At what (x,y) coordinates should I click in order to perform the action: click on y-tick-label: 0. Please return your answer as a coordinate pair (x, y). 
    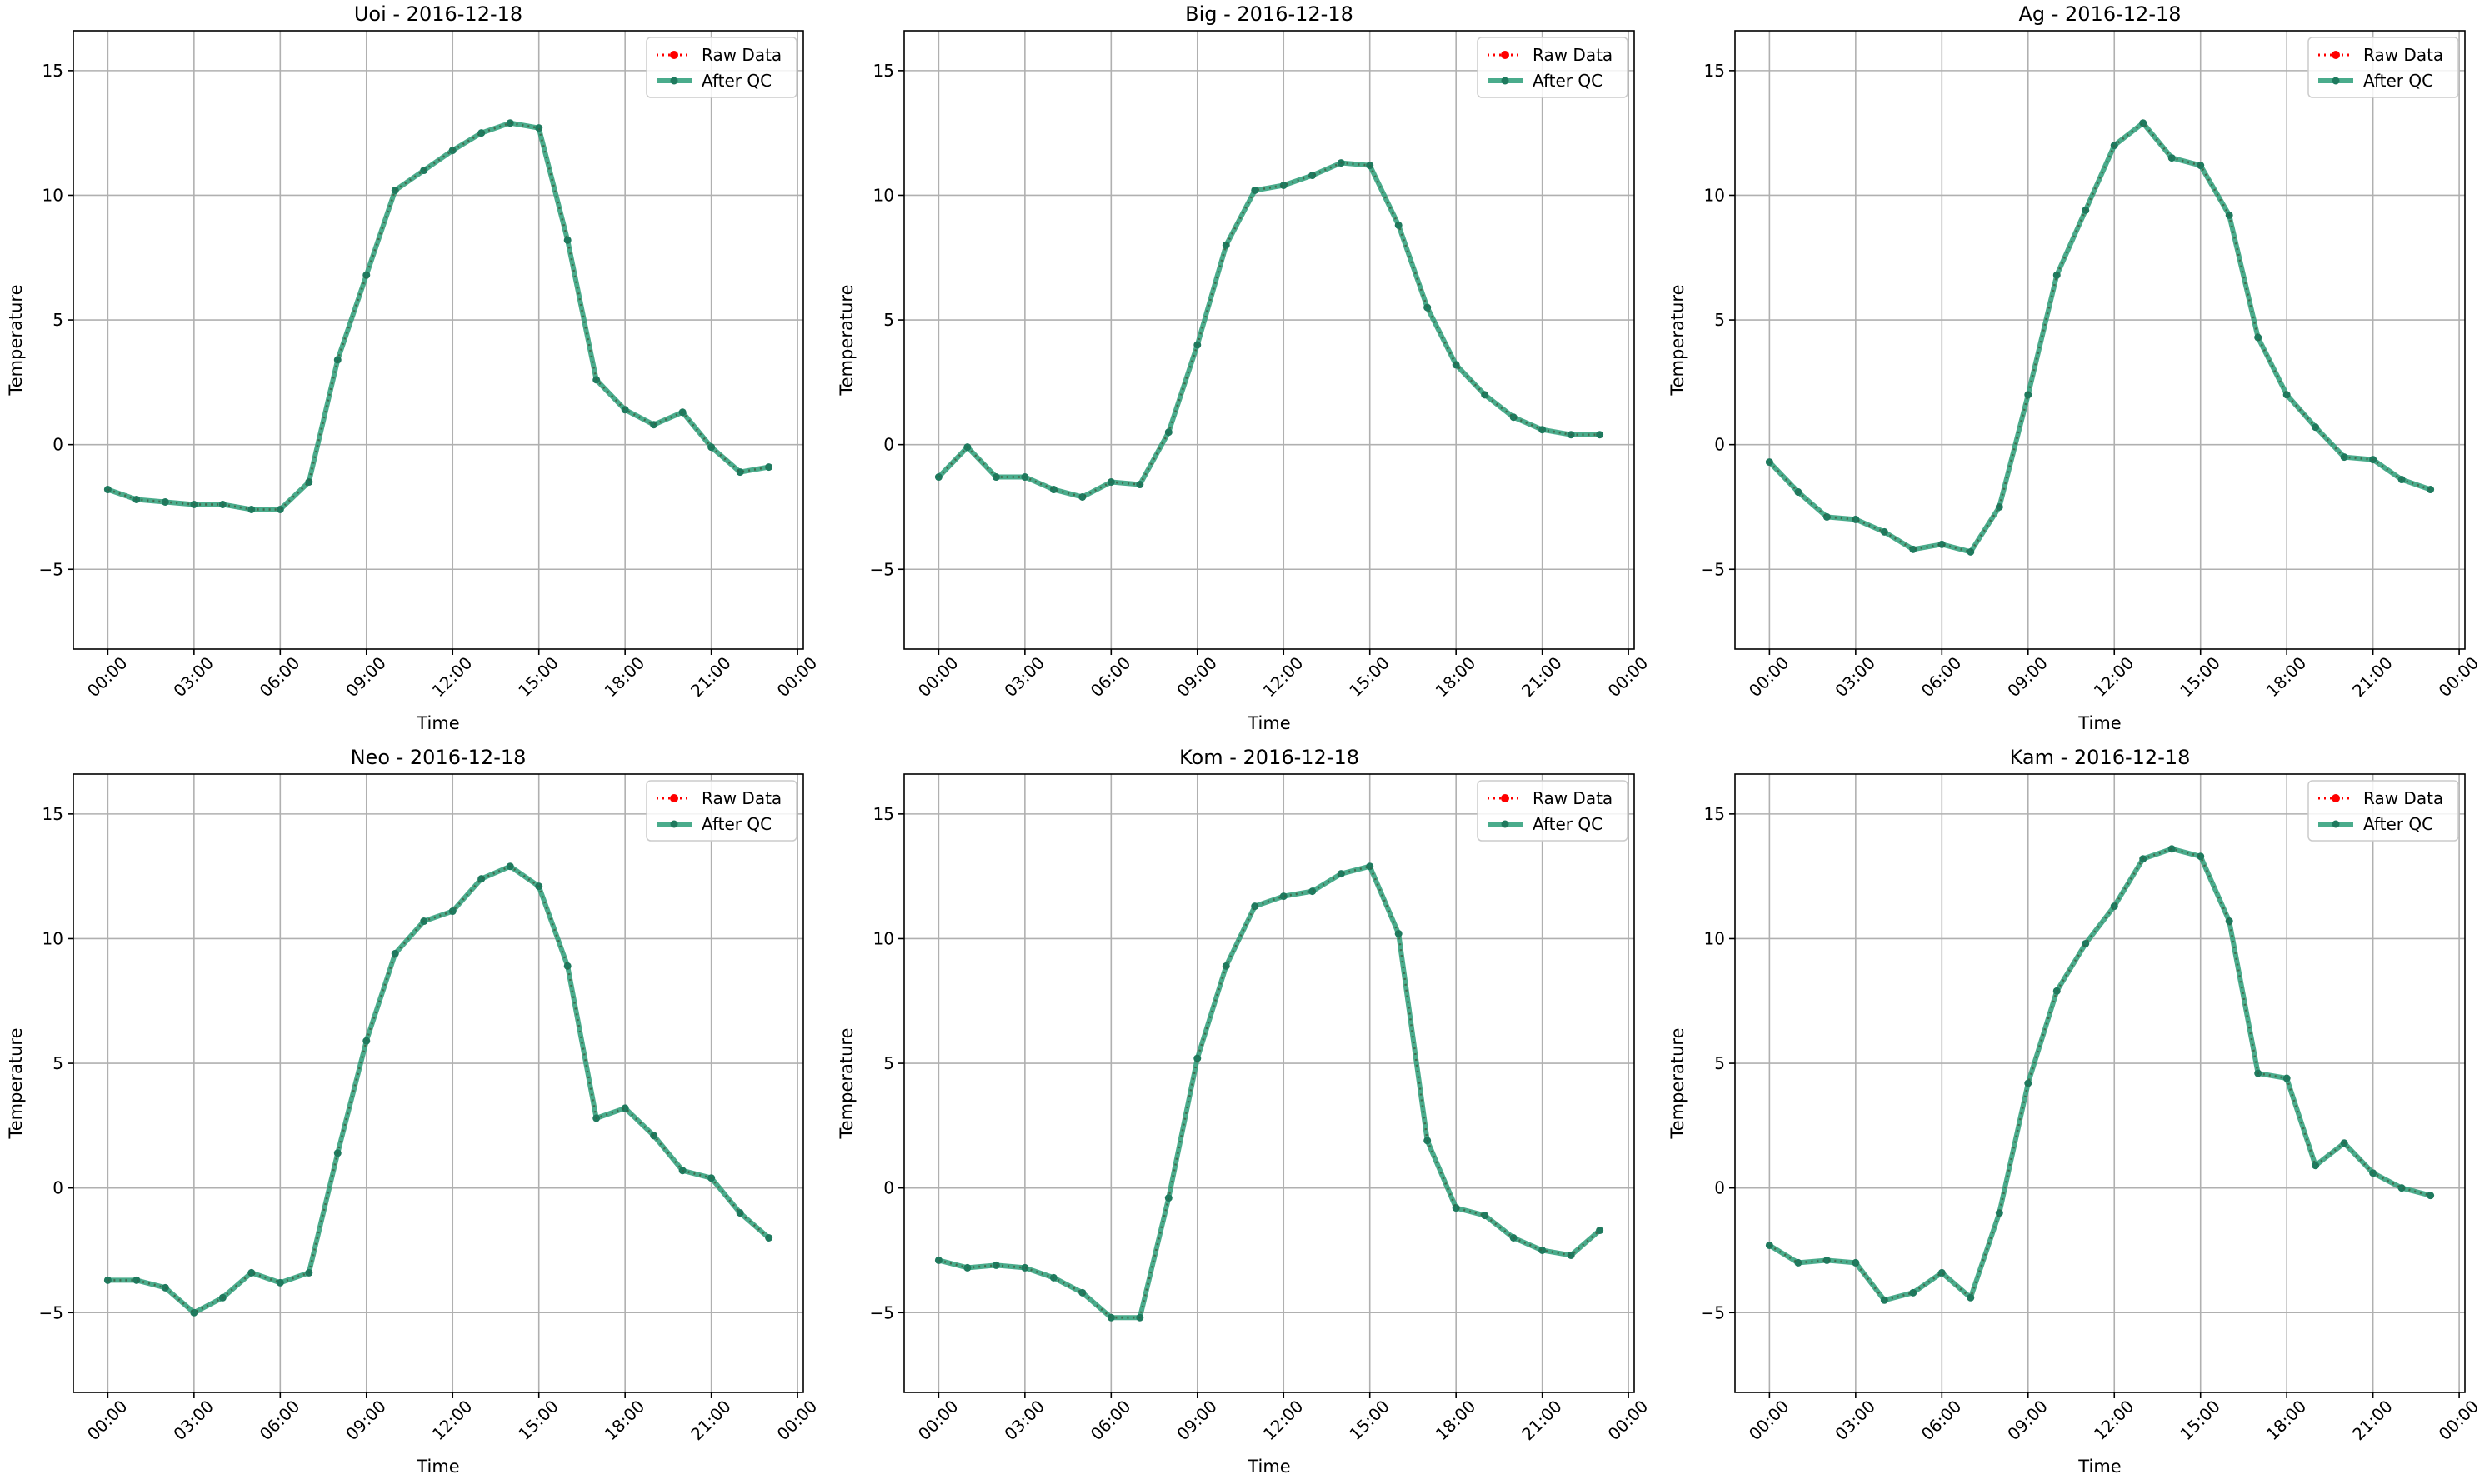
    Looking at the image, I should click on (889, 1188).